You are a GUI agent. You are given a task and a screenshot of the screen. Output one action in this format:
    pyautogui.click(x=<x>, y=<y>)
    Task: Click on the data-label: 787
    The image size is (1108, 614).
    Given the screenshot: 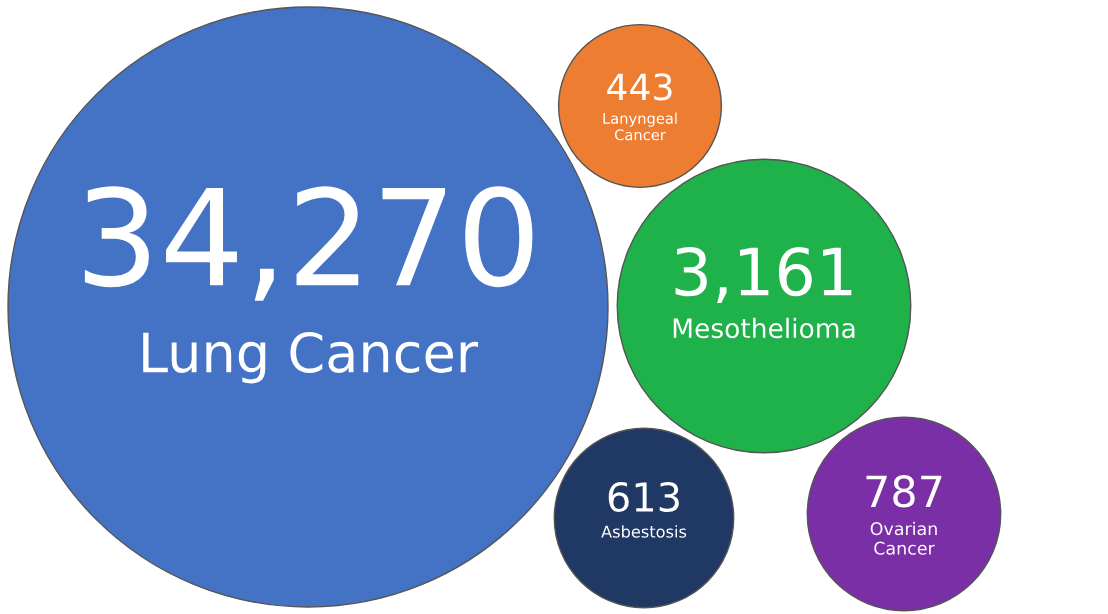 What is the action you would take?
    pyautogui.click(x=904, y=491)
    